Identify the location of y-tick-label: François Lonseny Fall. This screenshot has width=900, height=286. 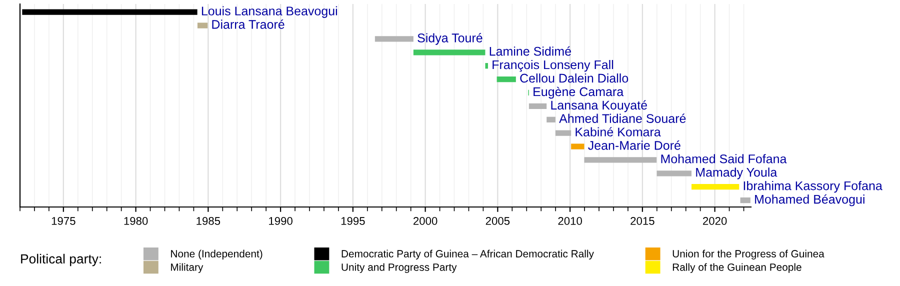
(553, 66).